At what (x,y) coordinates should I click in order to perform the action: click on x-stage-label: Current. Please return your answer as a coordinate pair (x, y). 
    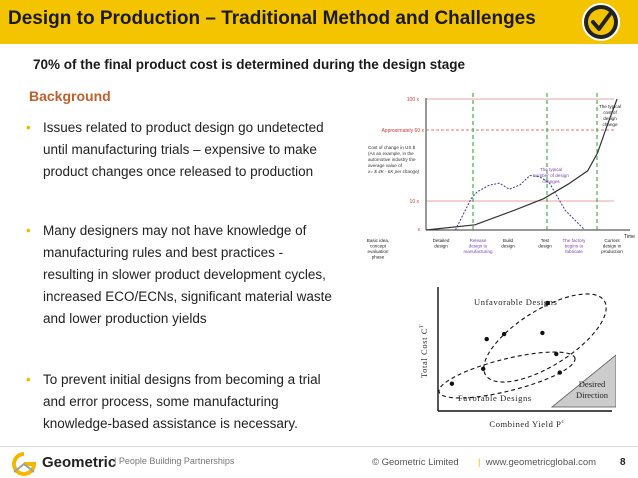
    Looking at the image, I should click on (612, 240).